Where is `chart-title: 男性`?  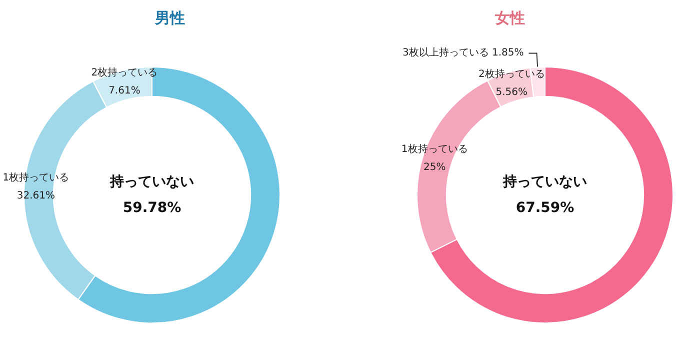 chart-title: 男性 is located at coordinates (169, 18).